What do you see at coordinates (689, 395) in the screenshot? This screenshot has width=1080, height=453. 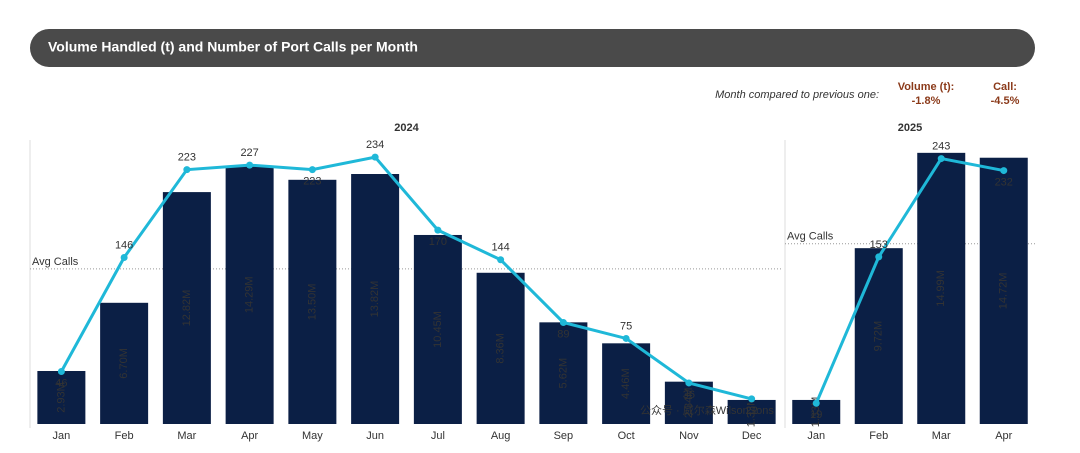 I see `calls-value-label: 36` at bounding box center [689, 395].